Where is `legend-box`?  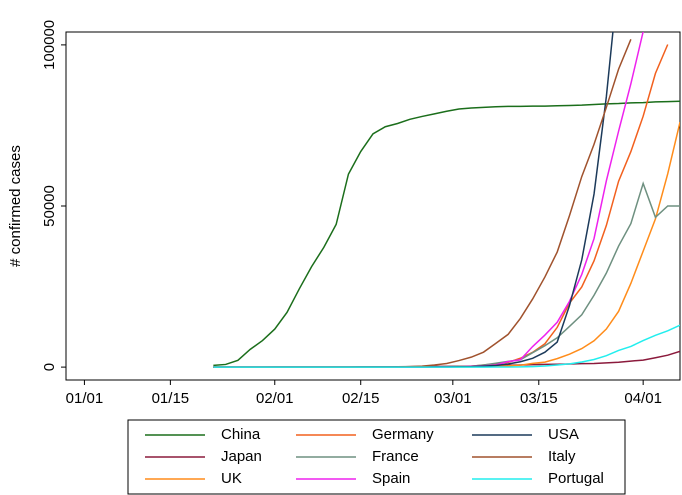 legend-box is located at coordinates (376, 457).